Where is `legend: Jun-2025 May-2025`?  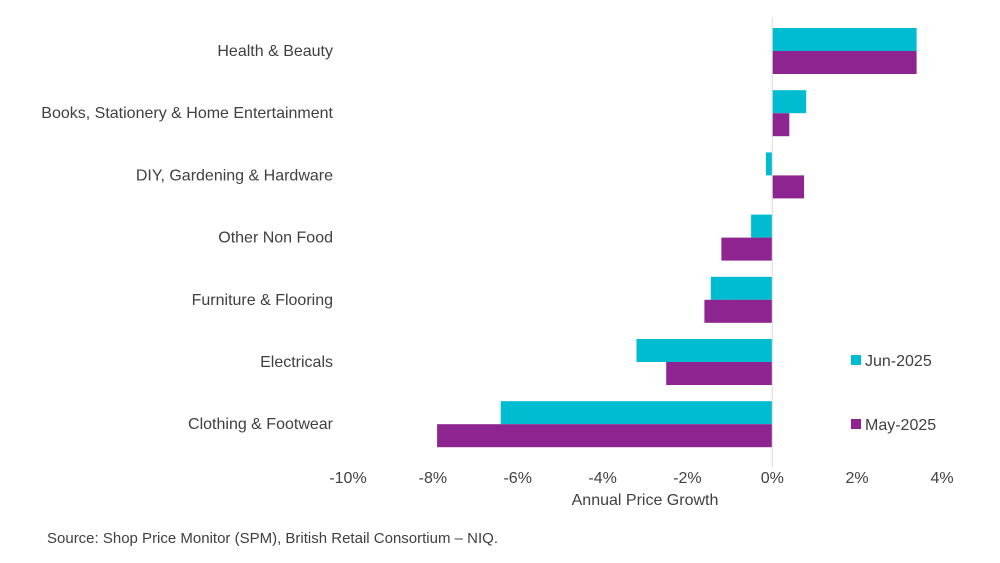
legend: Jun-2025 May-2025 is located at coordinates (893, 393).